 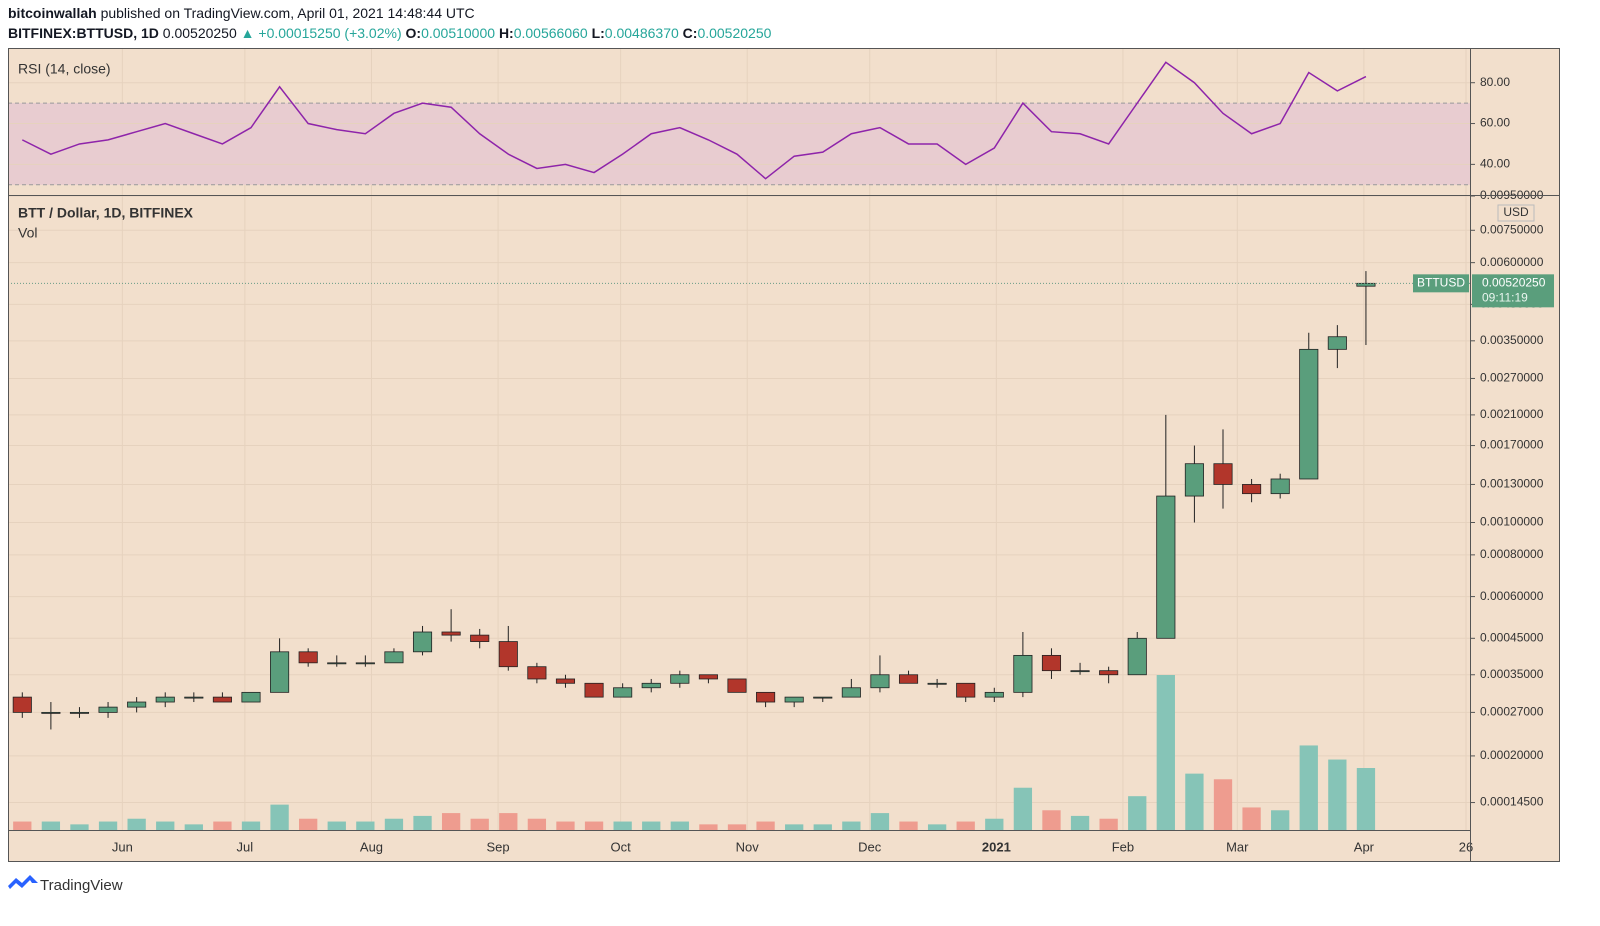 What do you see at coordinates (414, 33) in the screenshot?
I see `ohlc-key: O:` at bounding box center [414, 33].